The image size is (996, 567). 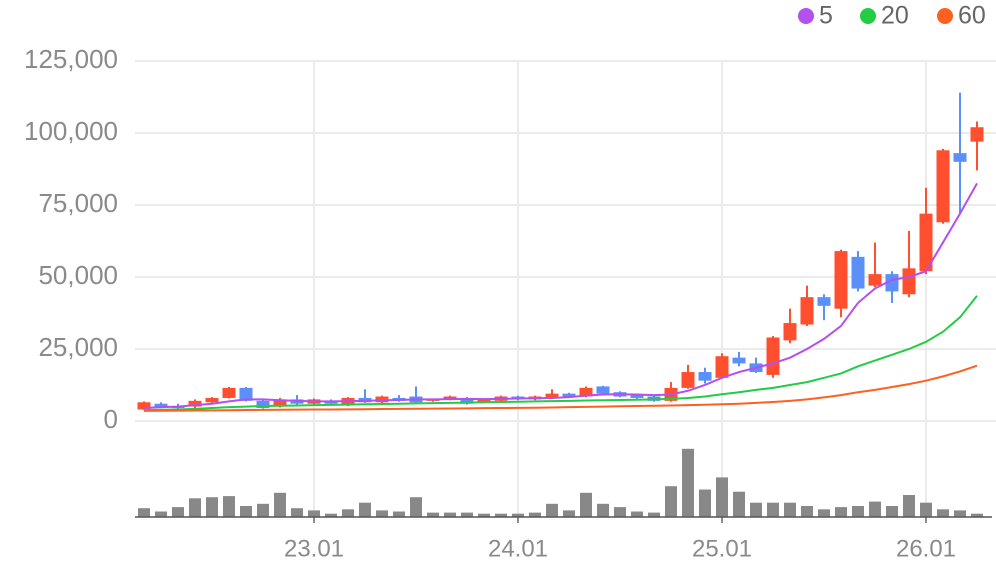 I want to click on x-tick-label: 26.01, so click(x=926, y=548).